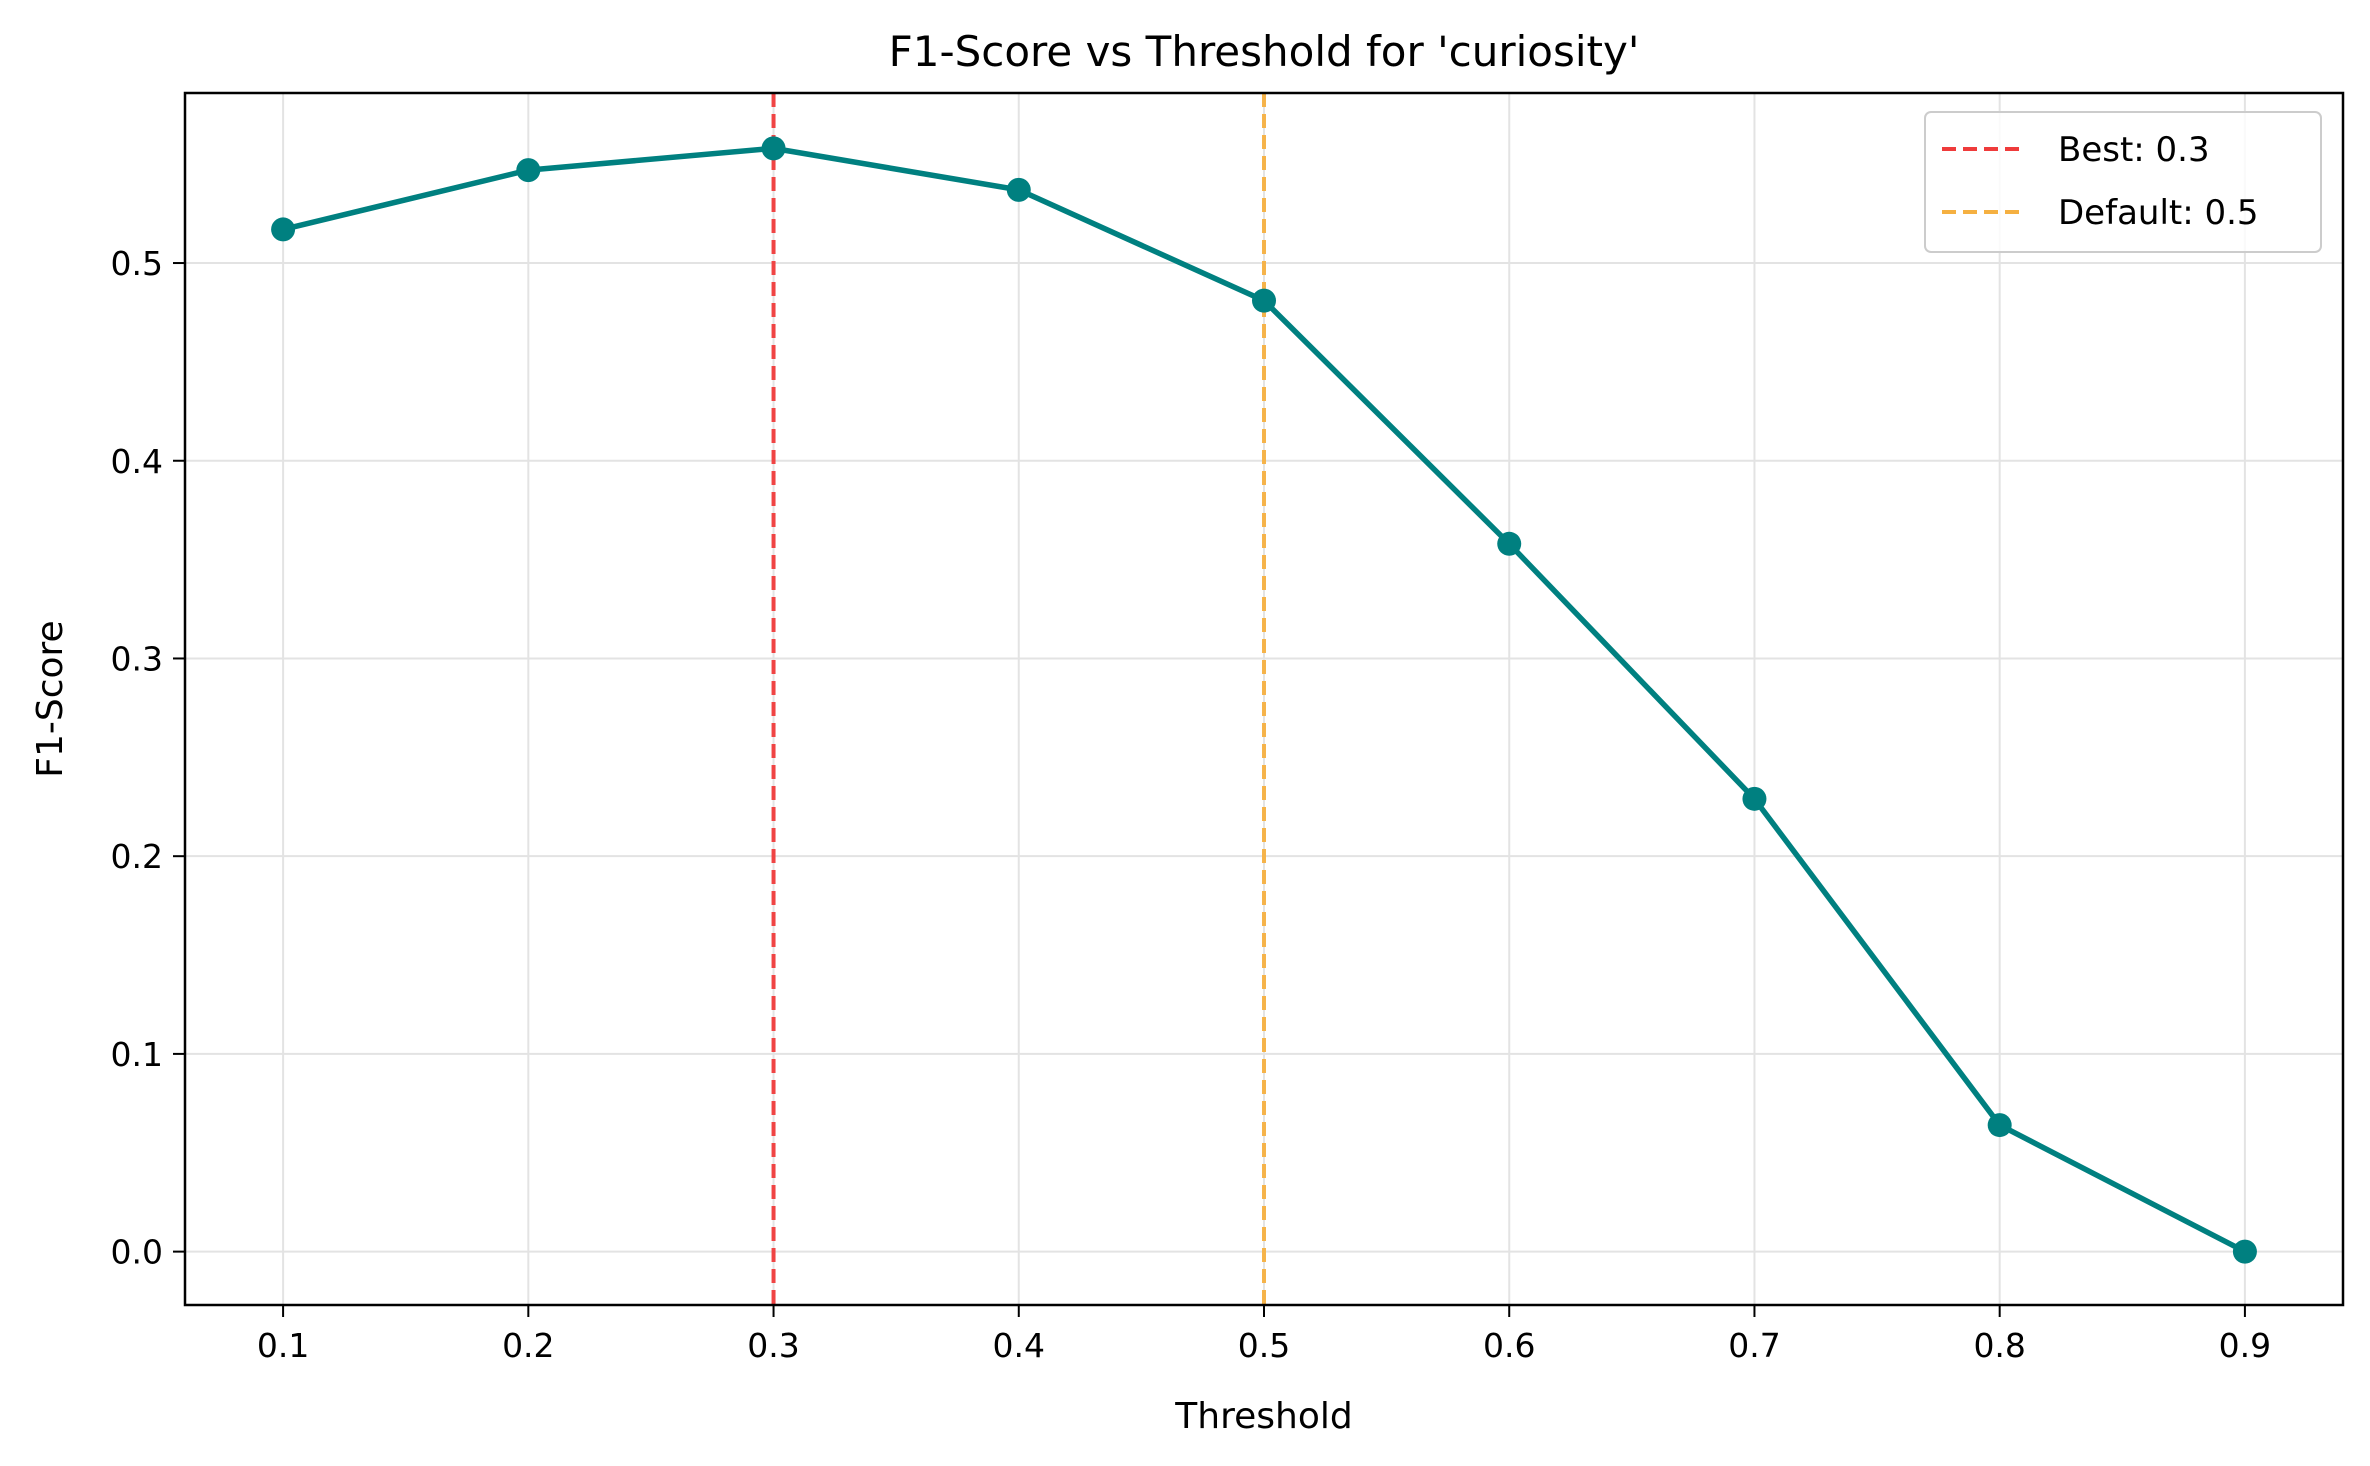 The width and height of the screenshot is (2370, 1466). I want to click on y-tick-label: 0.5, so click(137, 263).